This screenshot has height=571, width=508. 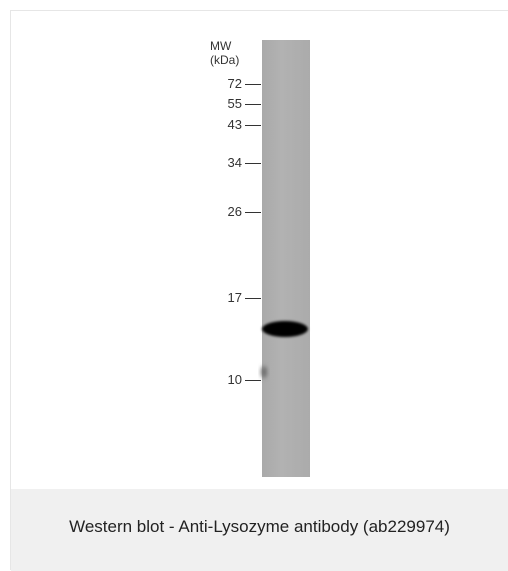 What do you see at coordinates (221, 46) in the screenshot?
I see `mw-header-label: MW` at bounding box center [221, 46].